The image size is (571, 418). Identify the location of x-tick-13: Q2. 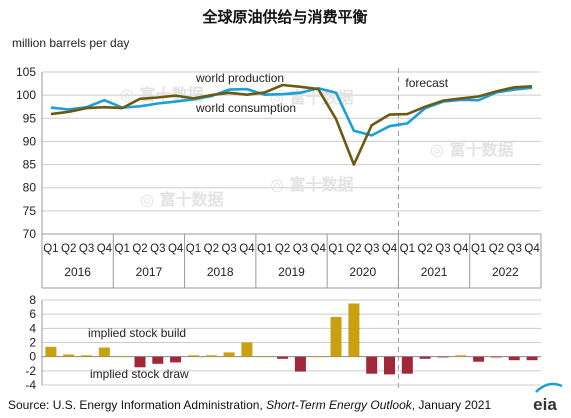
(282, 249).